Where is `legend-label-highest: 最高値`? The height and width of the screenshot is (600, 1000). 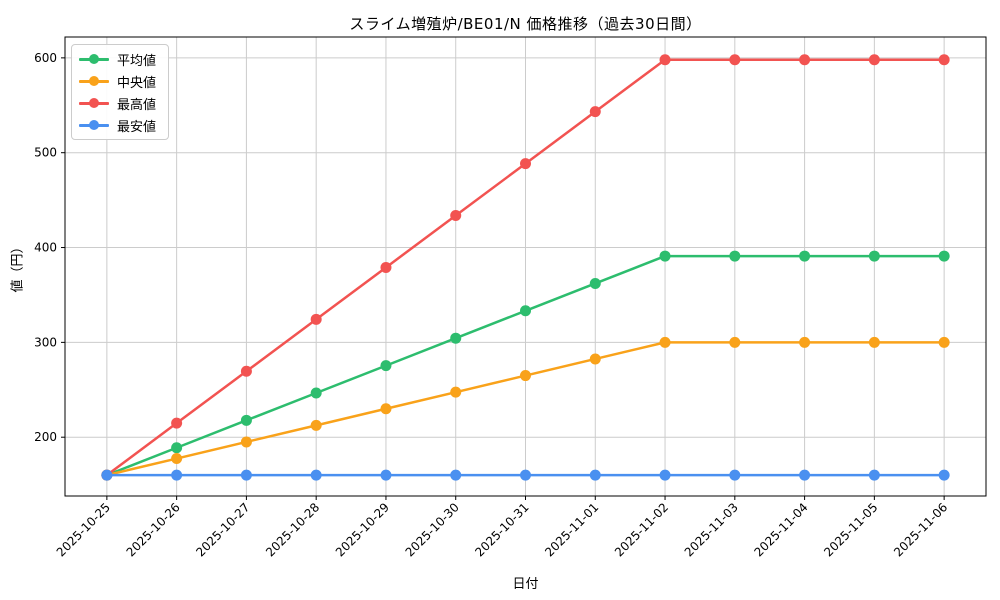
legend-label-highest: 最高値 is located at coordinates (137, 105).